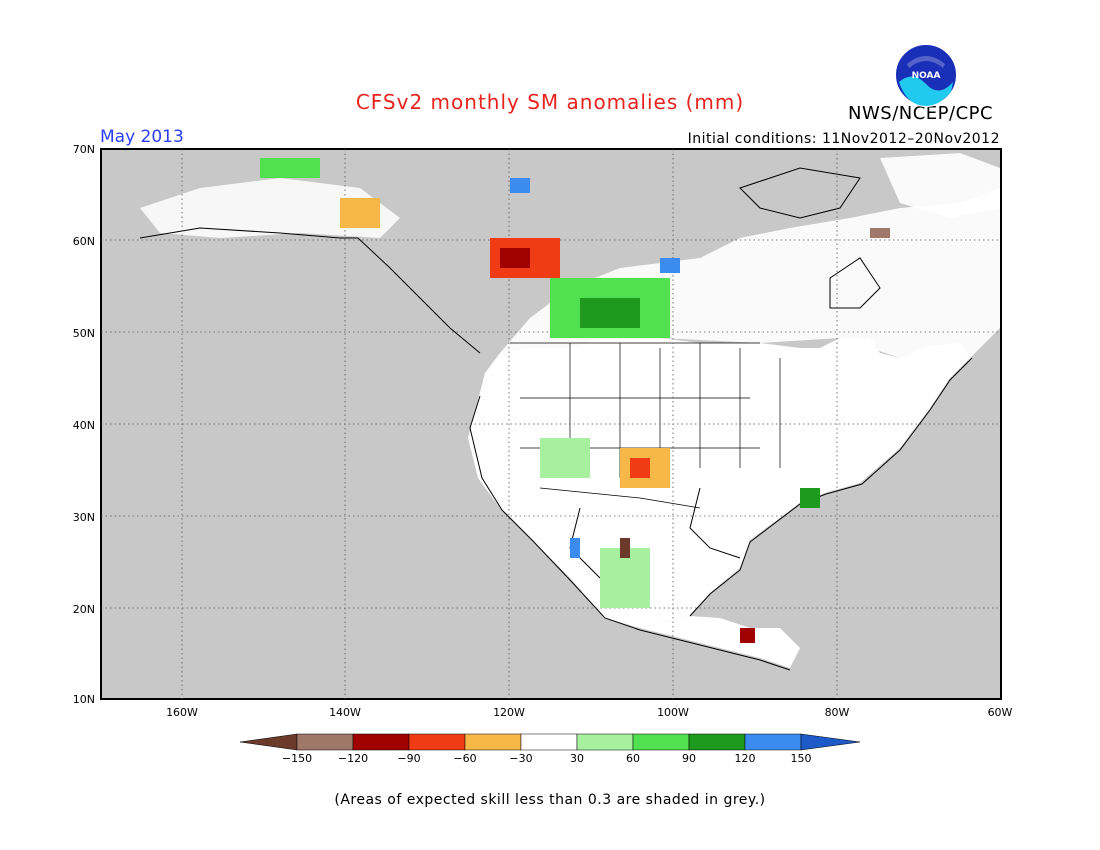 The height and width of the screenshot is (850, 1100). Describe the element at coordinates (940, 185) in the screenshot. I see `land-greenland-patch` at that location.